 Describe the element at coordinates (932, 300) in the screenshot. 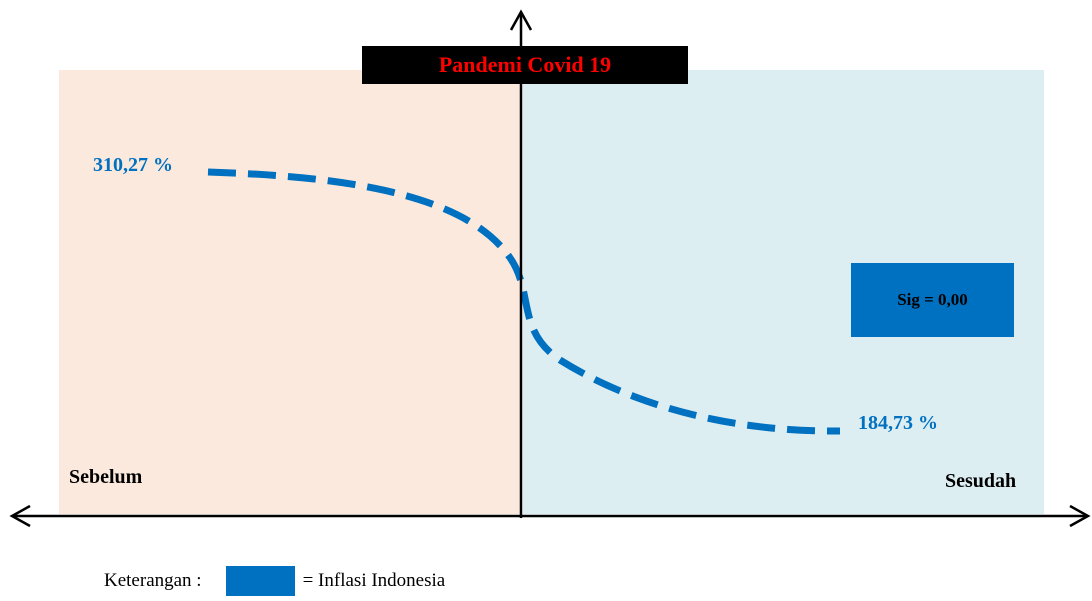

I see `significance-box: Sig = 0,00` at that location.